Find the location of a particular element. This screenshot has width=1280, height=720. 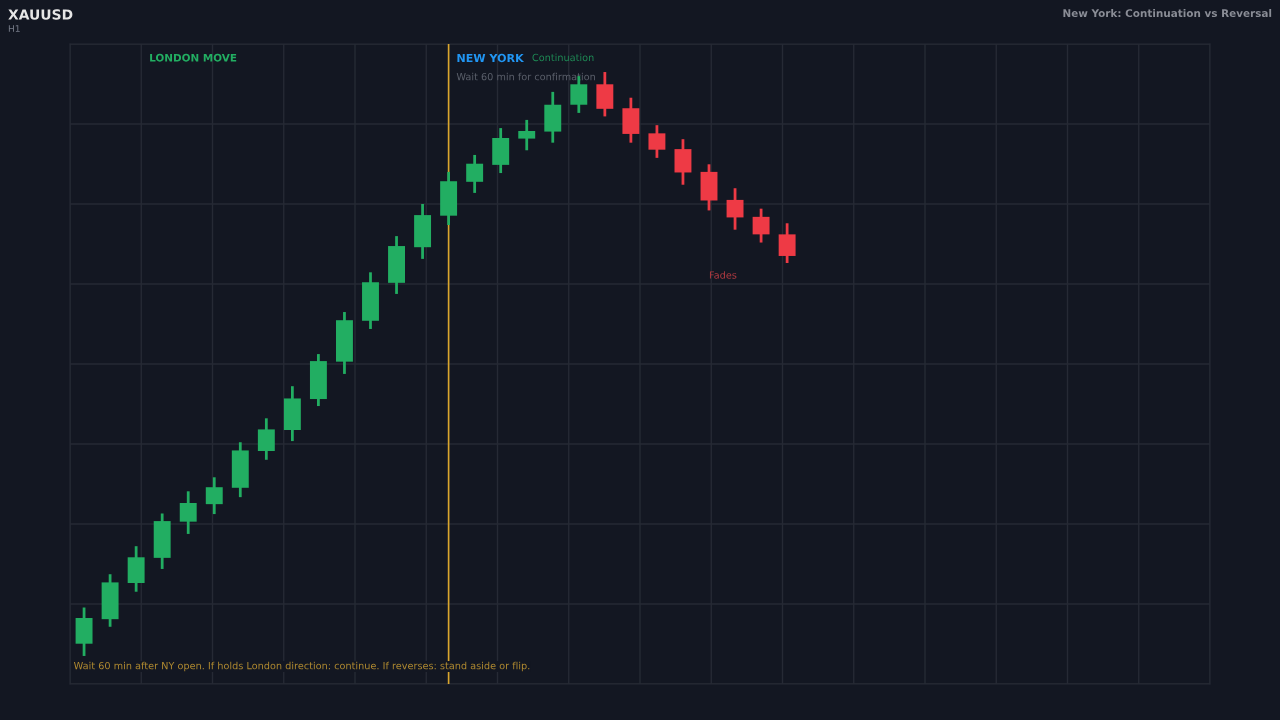

text: Wait 60 min after NY open. If holds London direction: continue. If reverses: stand aside or flip. is located at coordinates (301, 666).